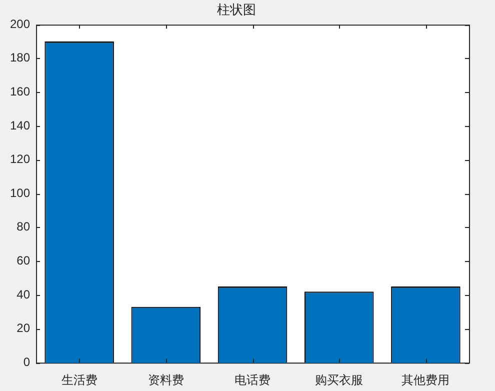  I want to click on y-tick-label: 160, so click(20, 91).